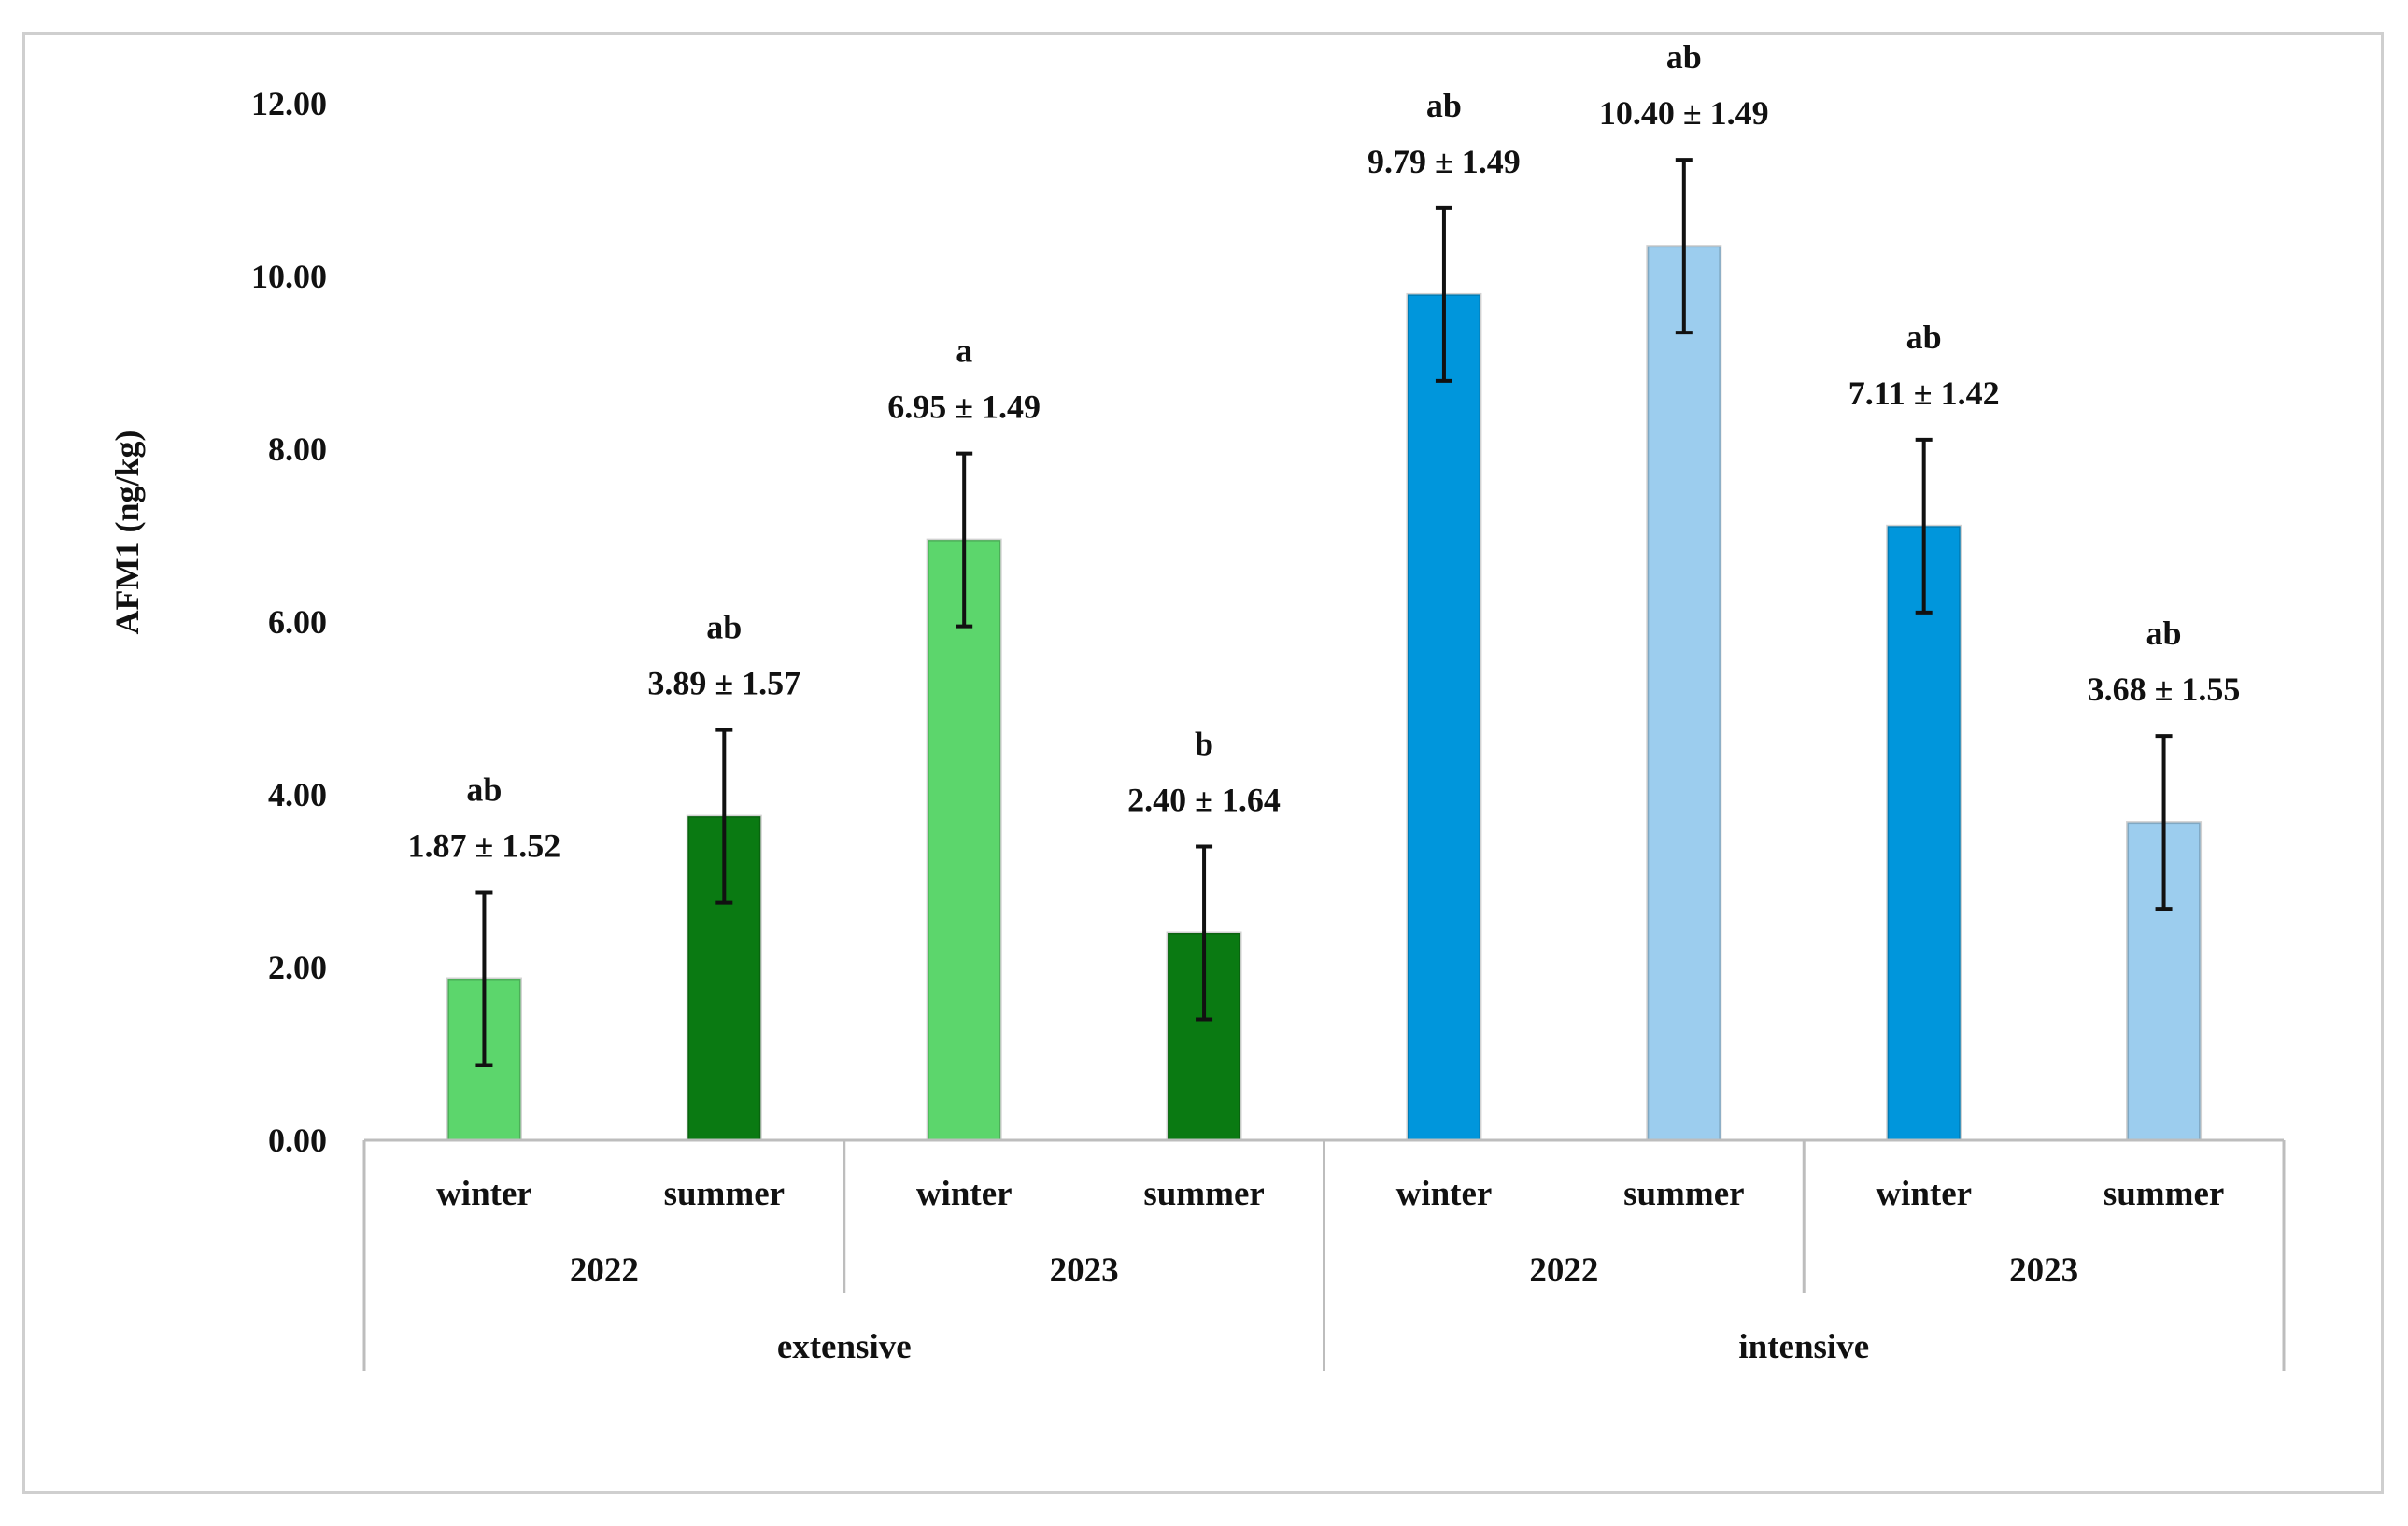  What do you see at coordinates (297, 622) in the screenshot?
I see `y-tick-label: 6.00` at bounding box center [297, 622].